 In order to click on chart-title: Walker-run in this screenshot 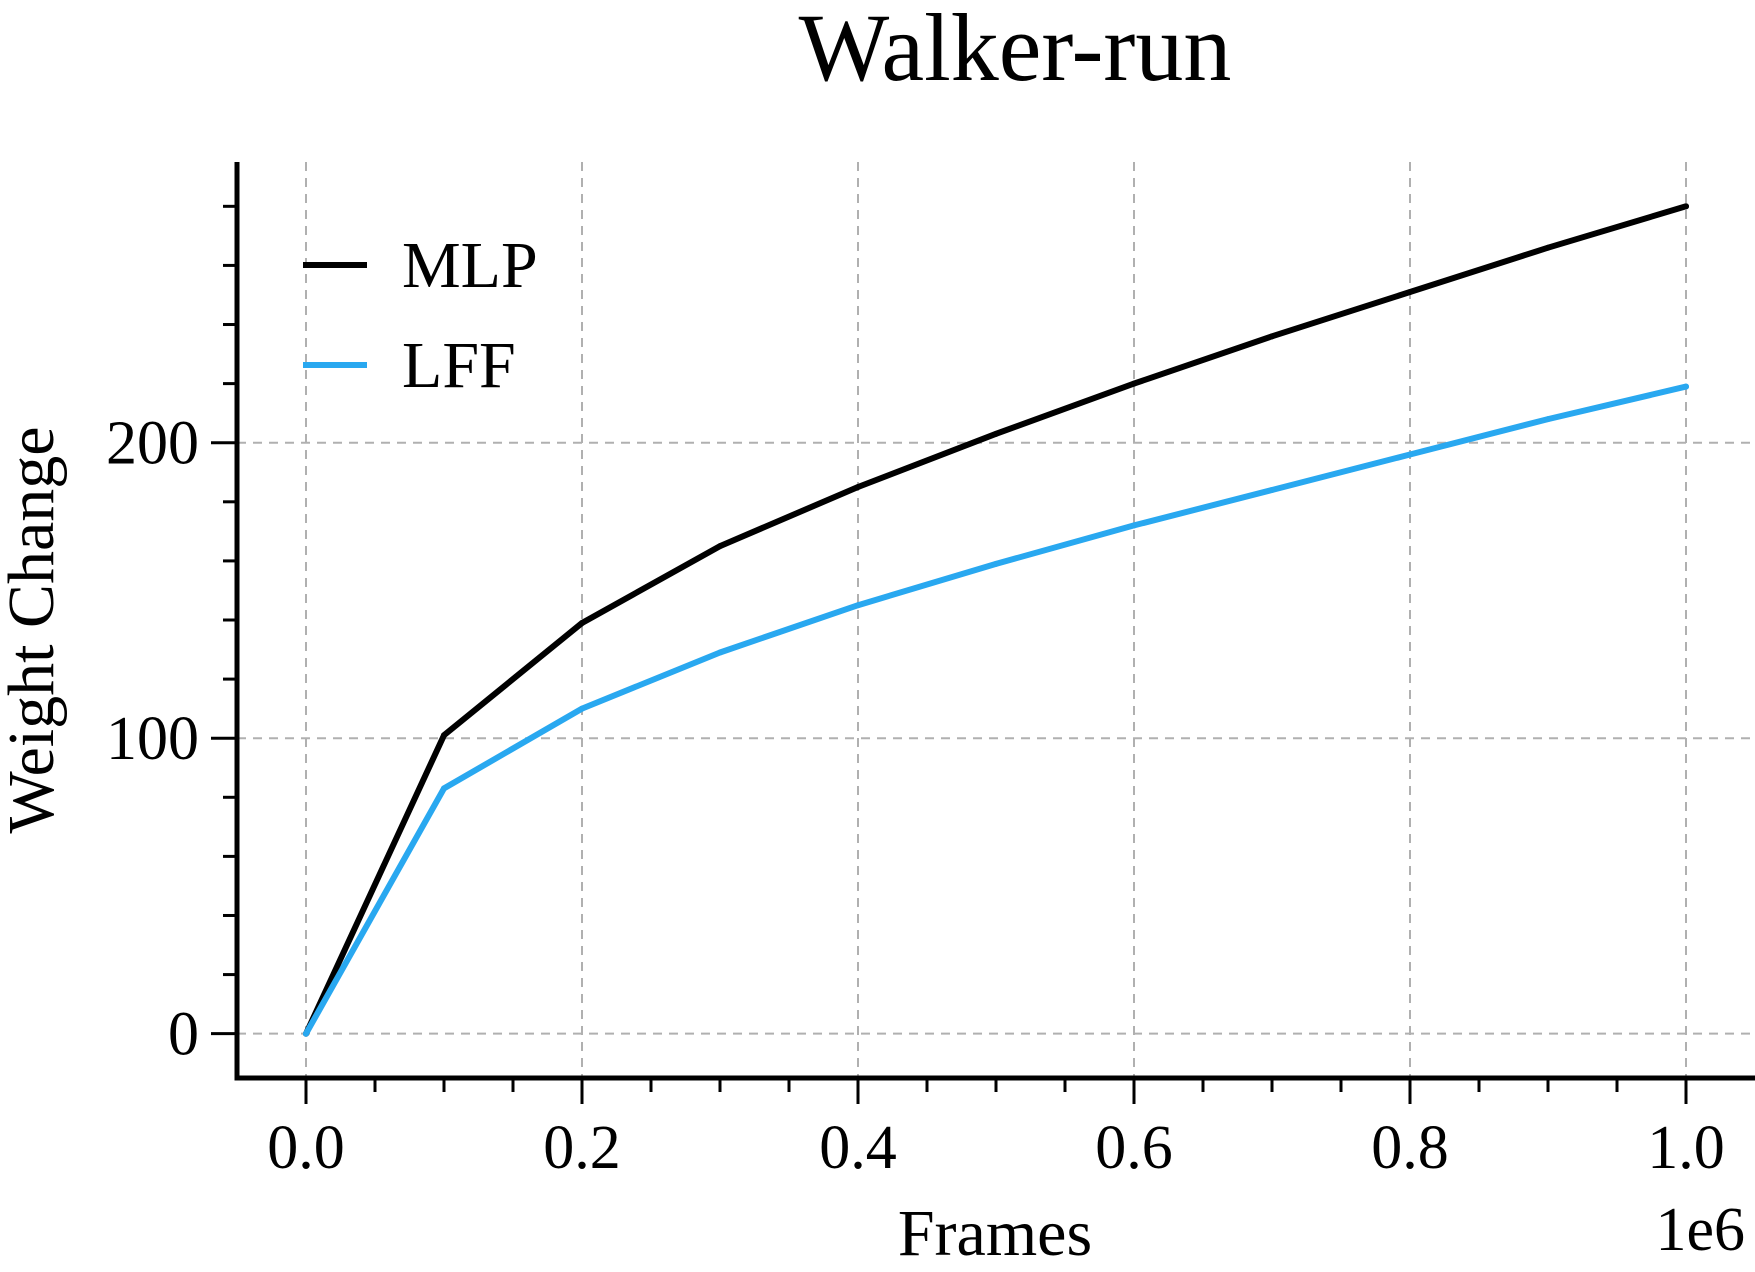, I will do `click(1015, 50)`.